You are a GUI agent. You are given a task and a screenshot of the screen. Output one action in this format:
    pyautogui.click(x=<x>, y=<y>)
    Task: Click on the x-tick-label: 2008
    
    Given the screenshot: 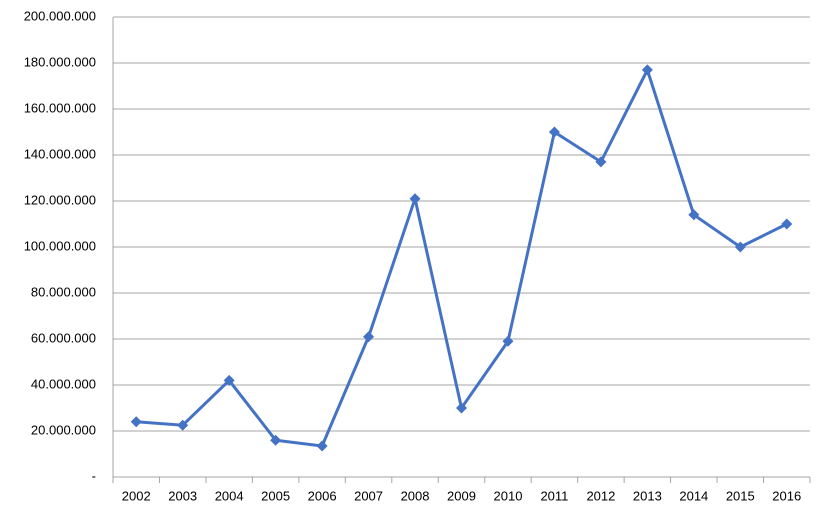 What is the action you would take?
    pyautogui.click(x=415, y=495)
    